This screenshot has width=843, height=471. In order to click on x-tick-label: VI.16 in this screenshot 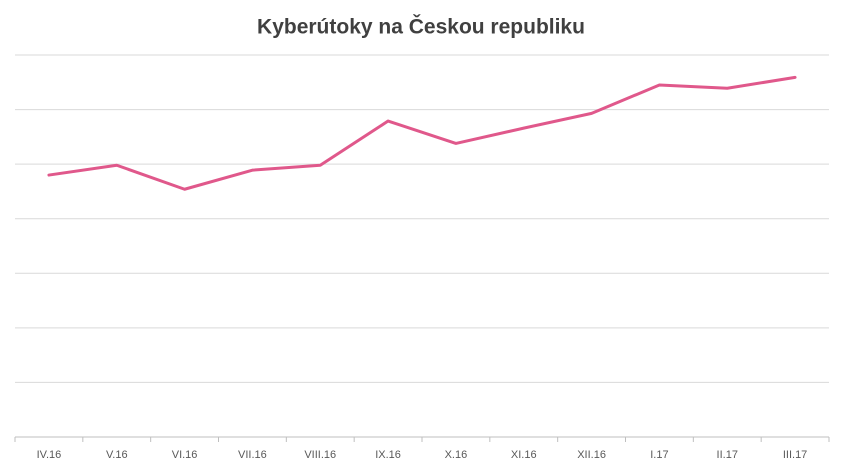, I will do `click(185, 455)`.